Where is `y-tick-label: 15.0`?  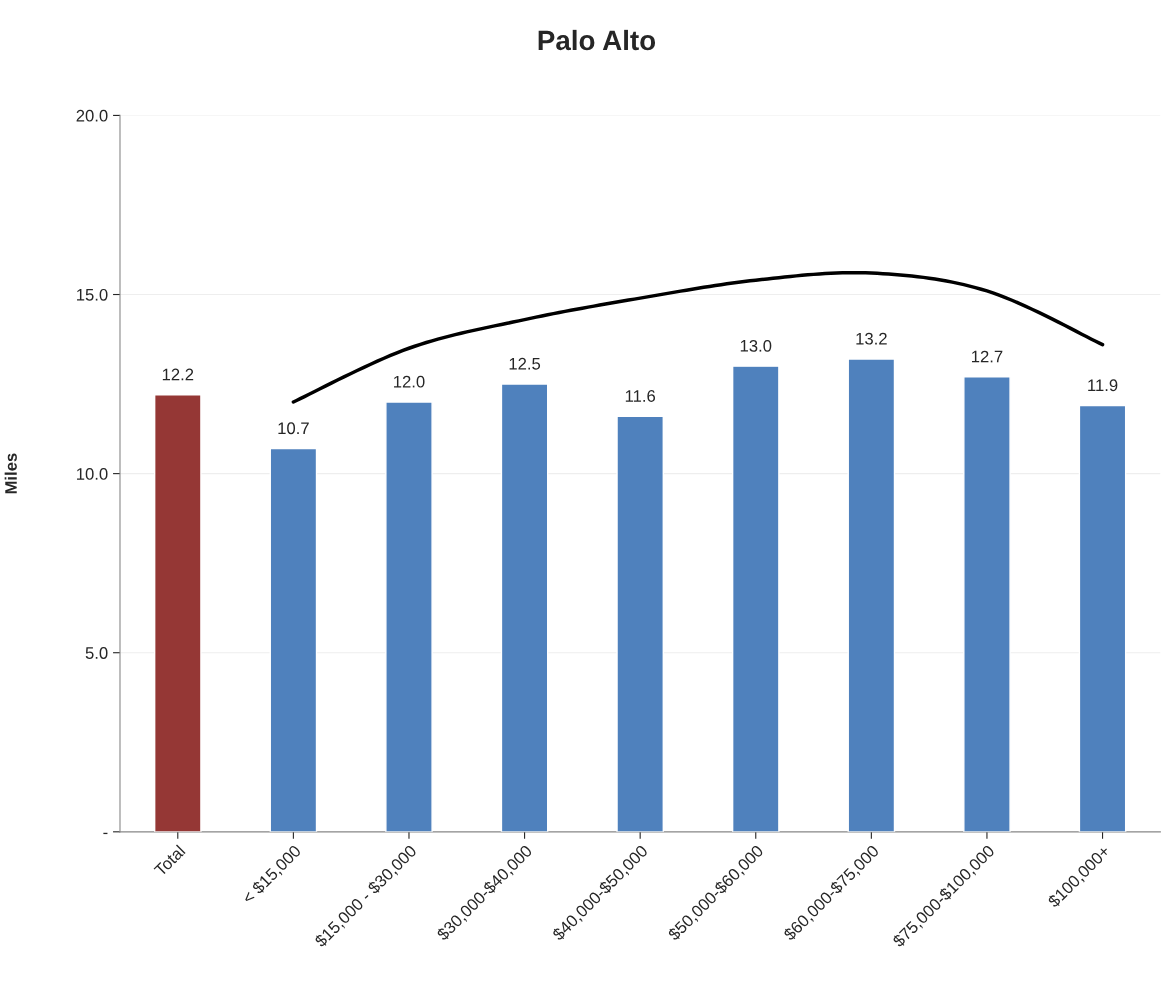 y-tick-label: 15.0 is located at coordinates (92, 294).